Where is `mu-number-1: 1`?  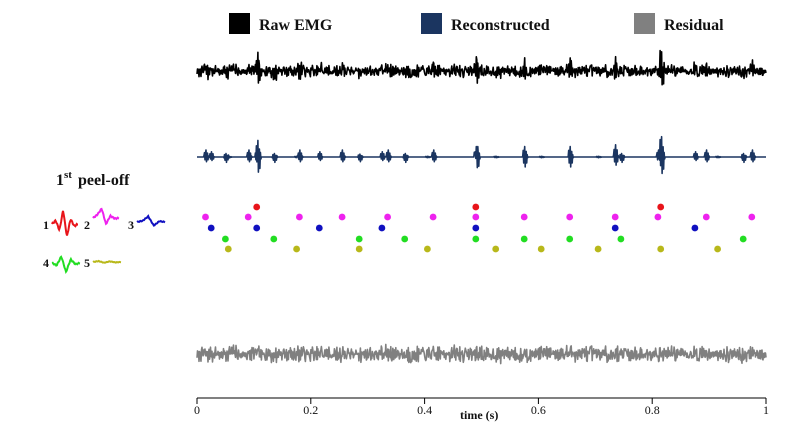
mu-number-1: 1 is located at coordinates (46, 225).